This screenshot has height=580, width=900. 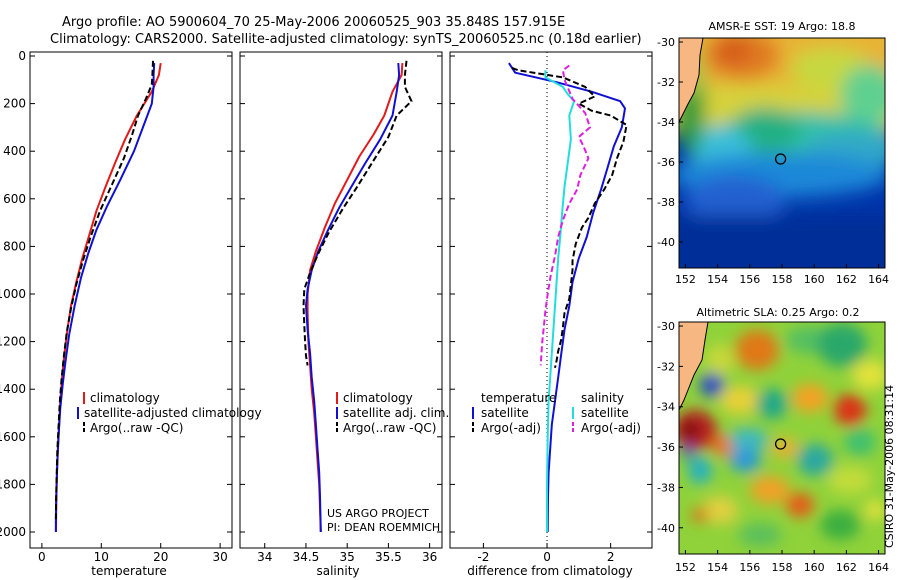 What do you see at coordinates (550, 571) in the screenshot?
I see `difference-axis-label: difference from climatology` at bounding box center [550, 571].